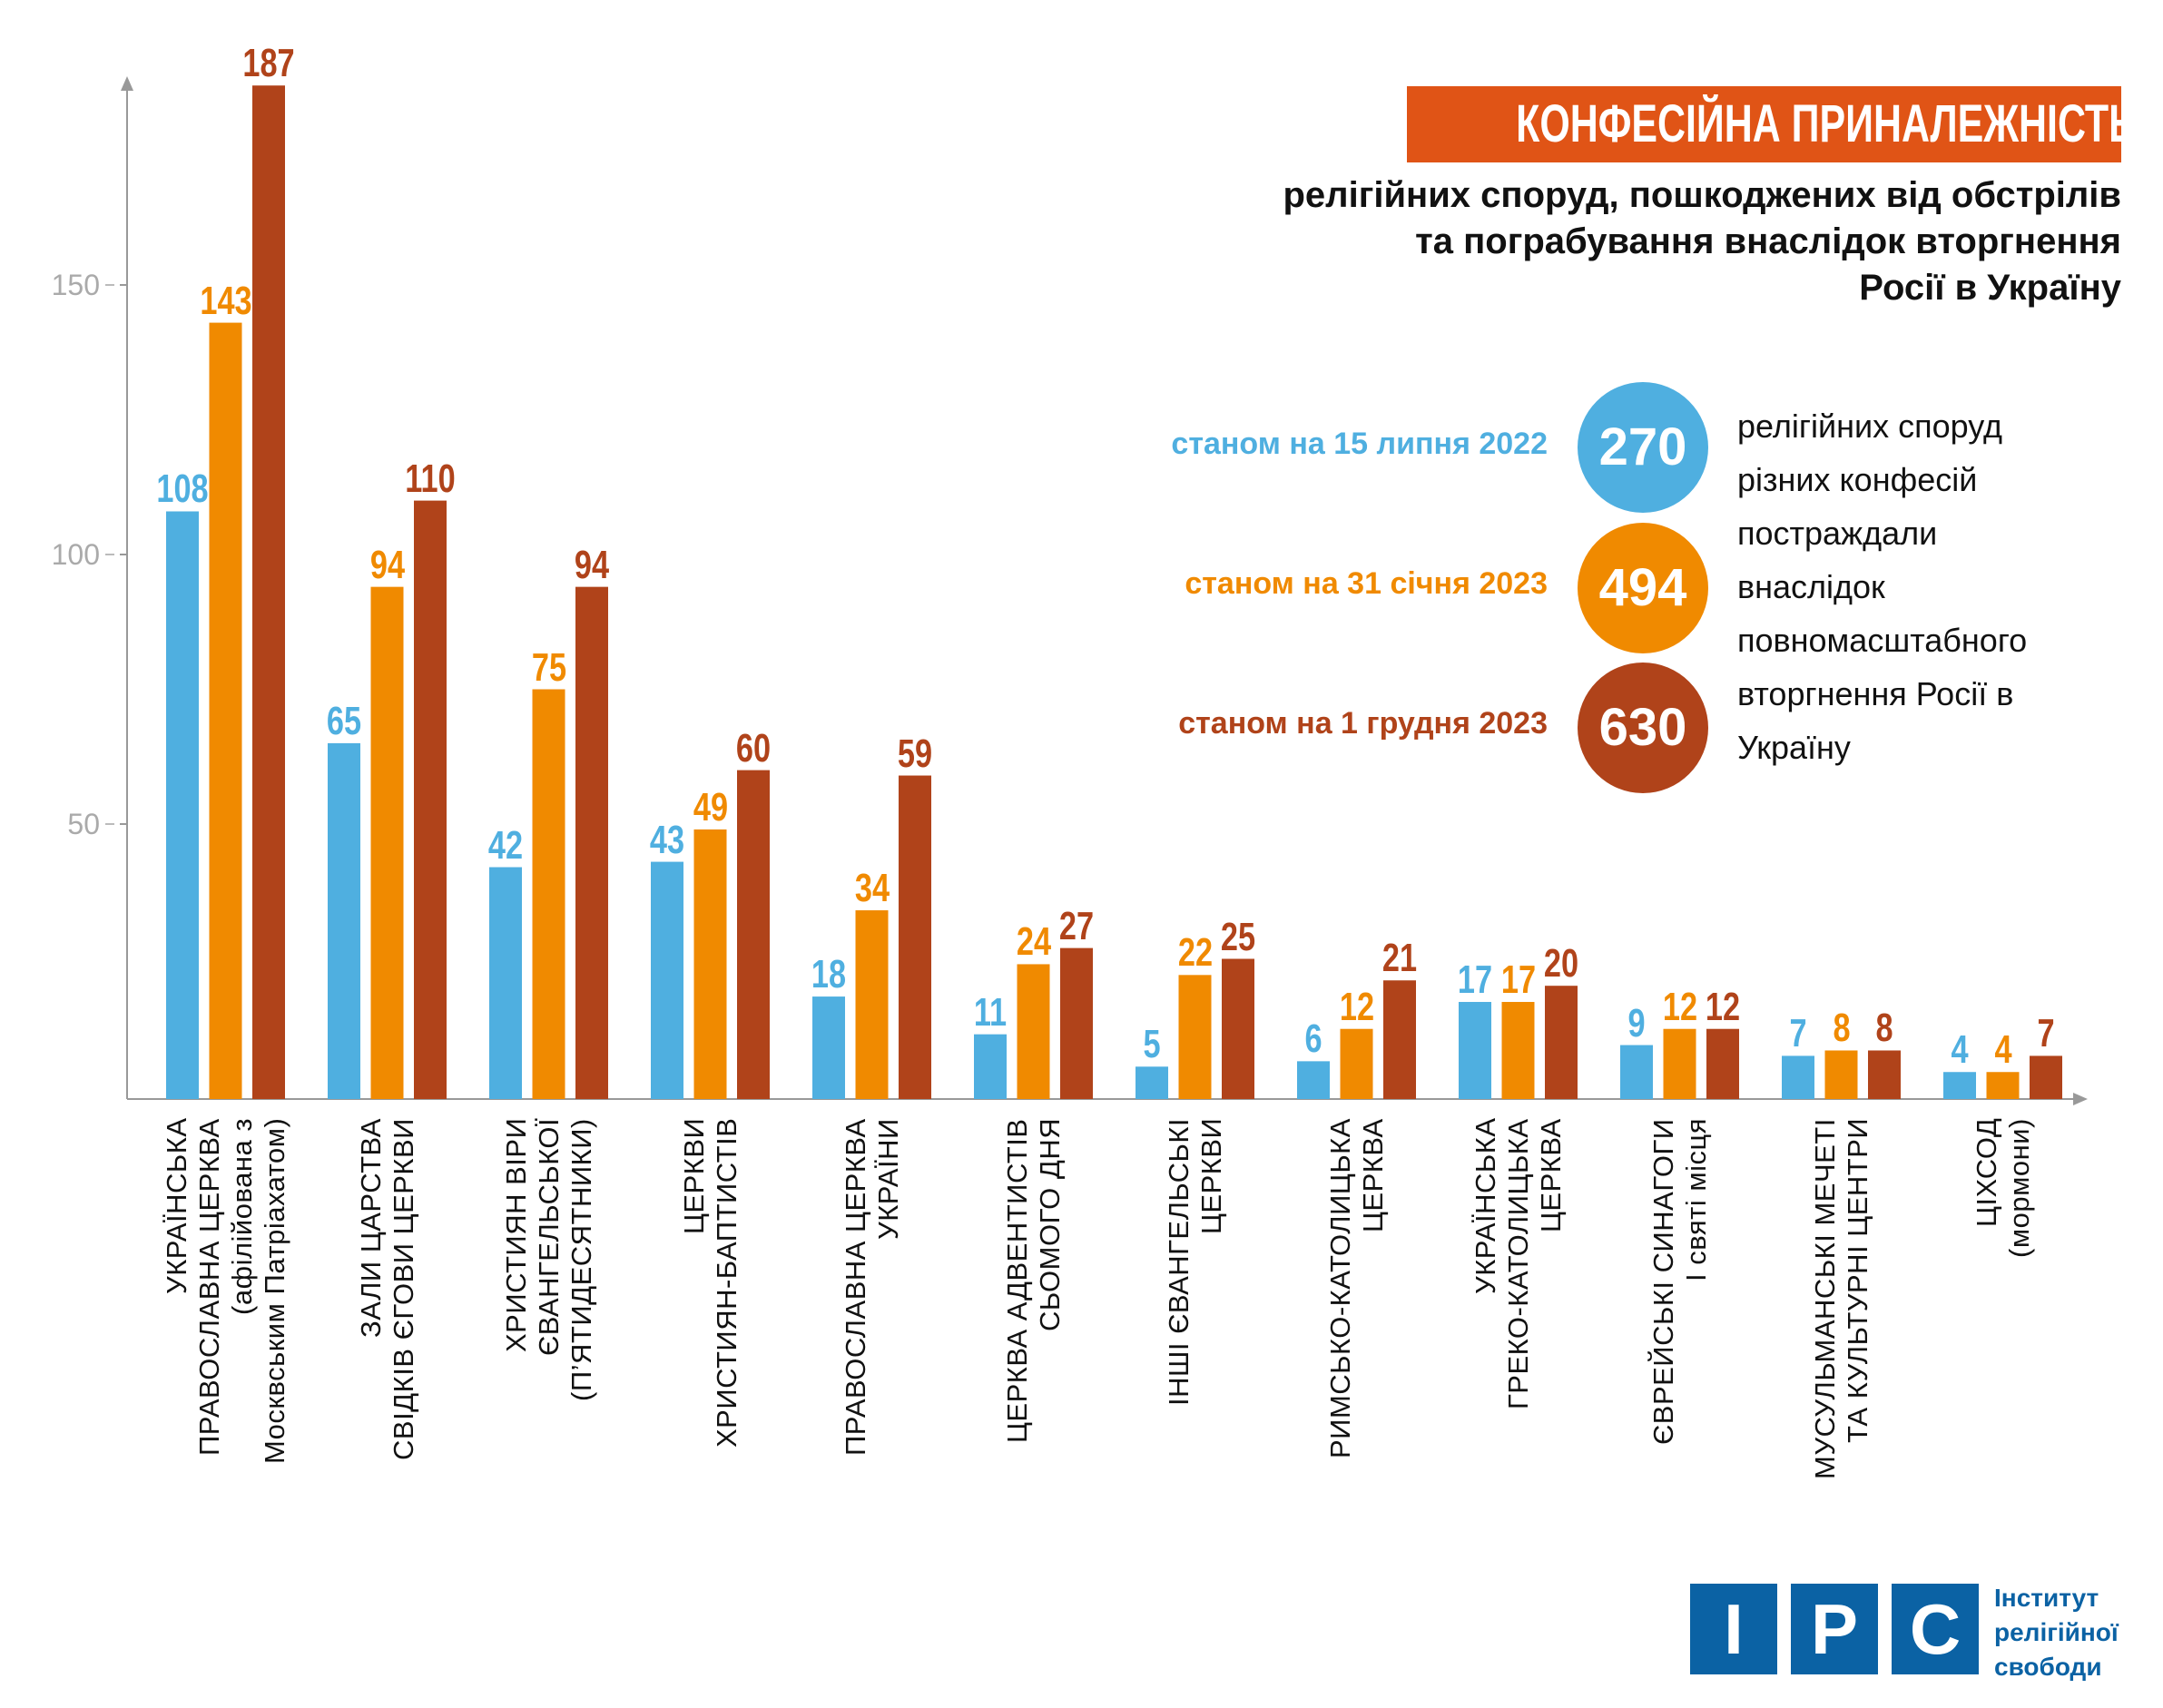  Describe the element at coordinates (667, 839) in the screenshot. I see `bar-value-label: 43` at that location.